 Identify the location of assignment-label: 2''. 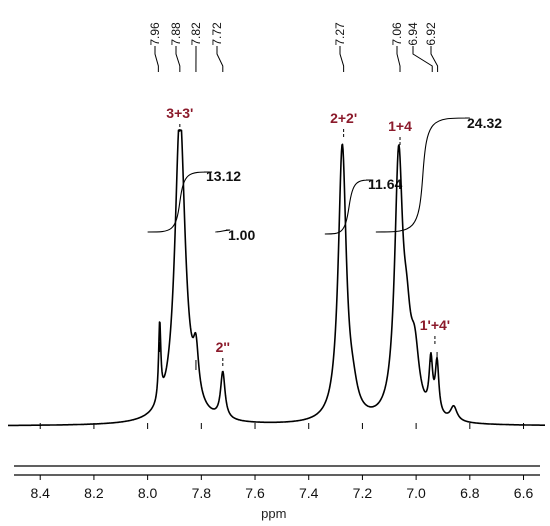
(223, 347).